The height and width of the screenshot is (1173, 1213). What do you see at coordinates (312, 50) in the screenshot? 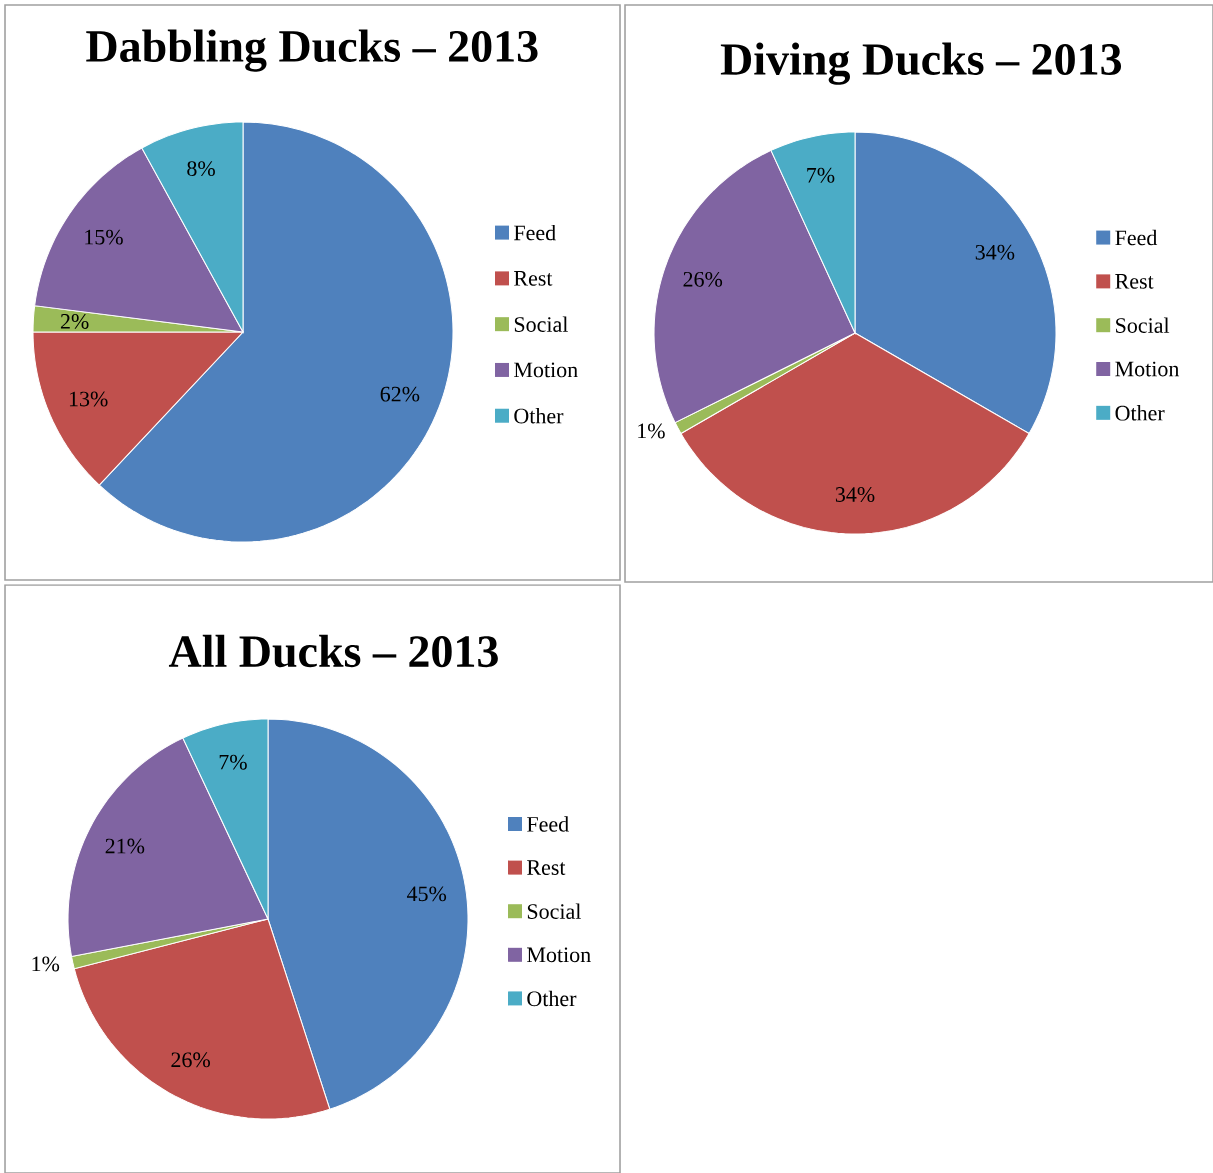
I see `chart-title: Dabbling Ducks – 2013` at bounding box center [312, 50].